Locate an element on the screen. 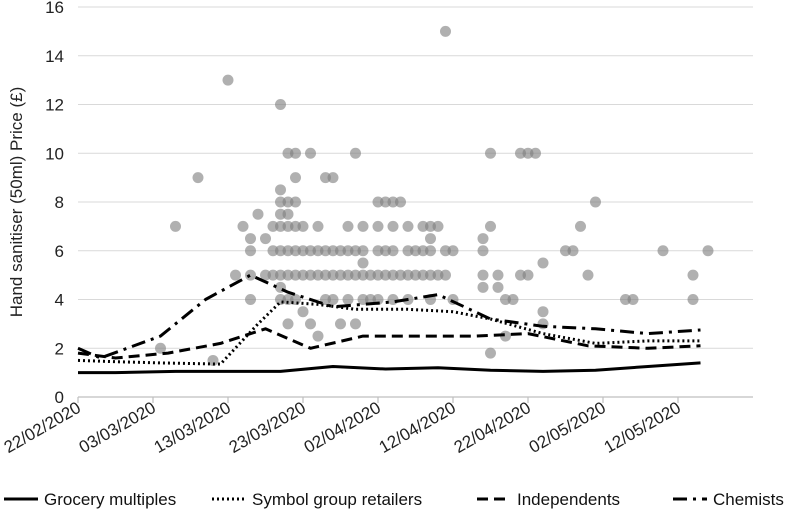 The width and height of the screenshot is (786, 513). legend-label: Independents is located at coordinates (568, 499).